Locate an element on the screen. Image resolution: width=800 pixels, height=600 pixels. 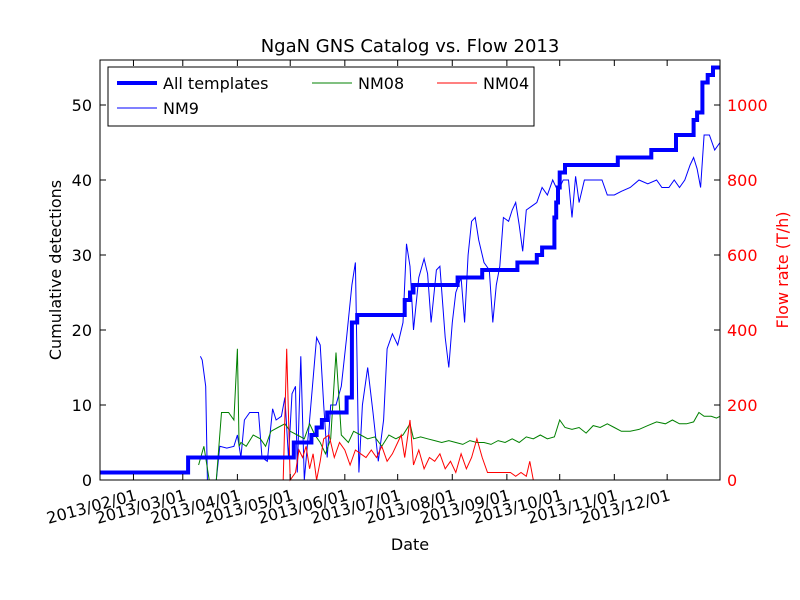
y2-tick-label: 800 is located at coordinates (742, 180).